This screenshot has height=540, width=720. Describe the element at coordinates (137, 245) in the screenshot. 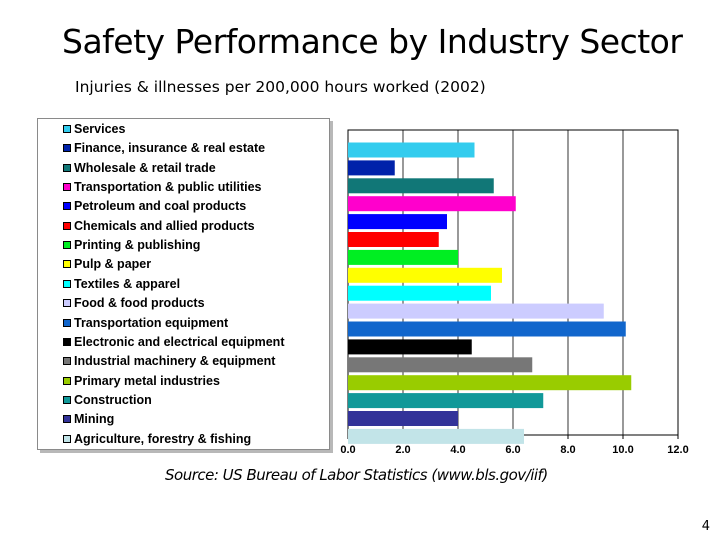

I see `legend-label: Printing & publishing` at that location.